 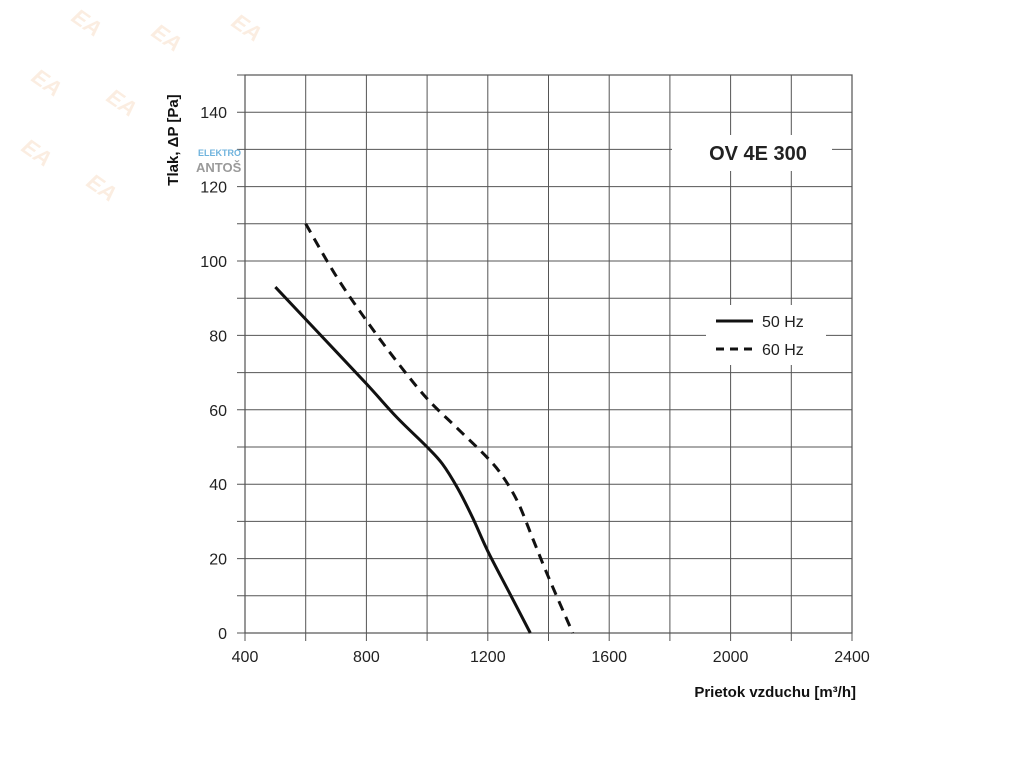 I want to click on logo-top-text: ELEKTRO, so click(x=219, y=153).